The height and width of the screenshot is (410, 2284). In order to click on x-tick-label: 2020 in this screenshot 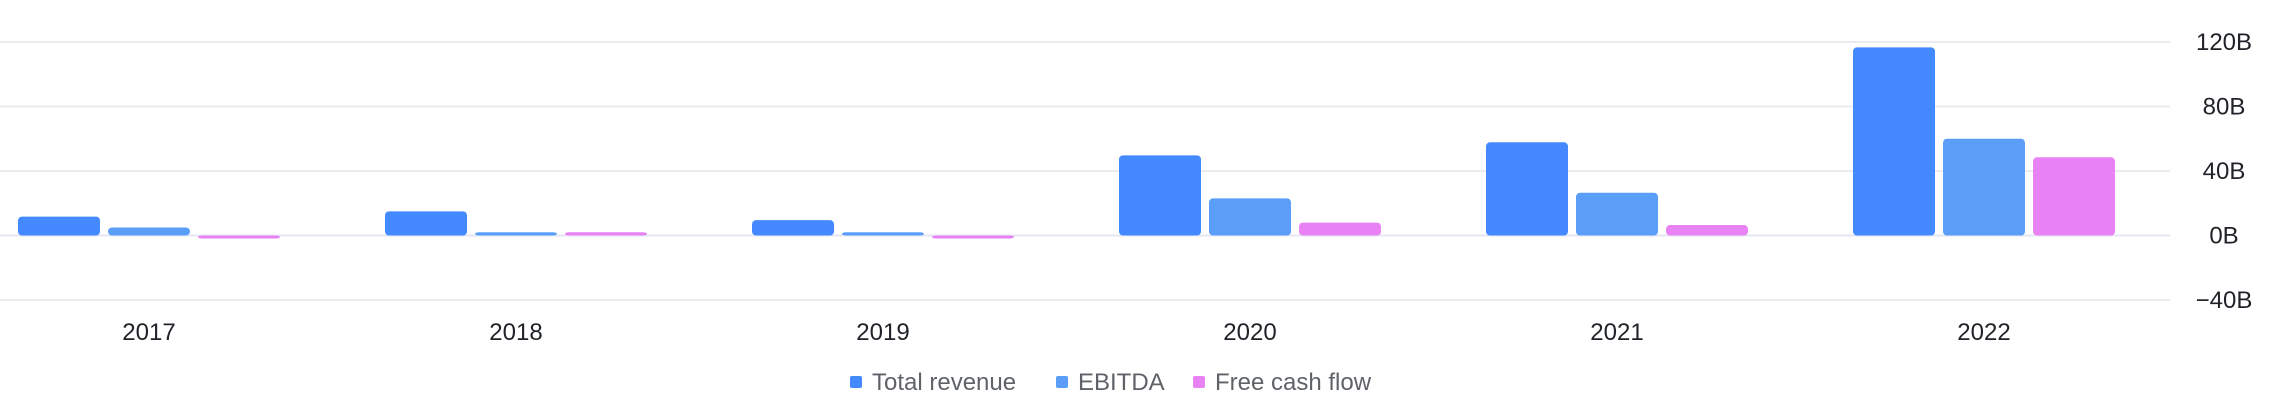, I will do `click(1249, 332)`.